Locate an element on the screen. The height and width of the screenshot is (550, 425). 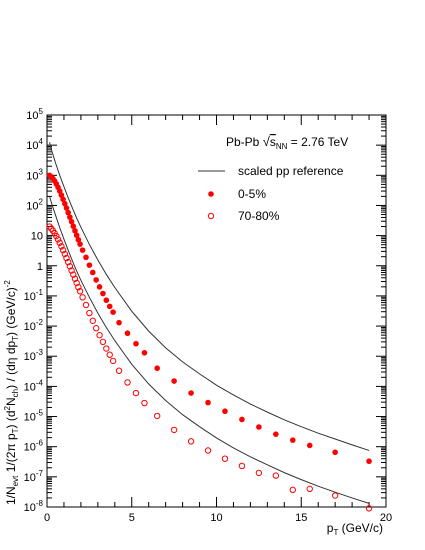
y-tick-label: 10⁻⁴ is located at coordinates (34, 385).